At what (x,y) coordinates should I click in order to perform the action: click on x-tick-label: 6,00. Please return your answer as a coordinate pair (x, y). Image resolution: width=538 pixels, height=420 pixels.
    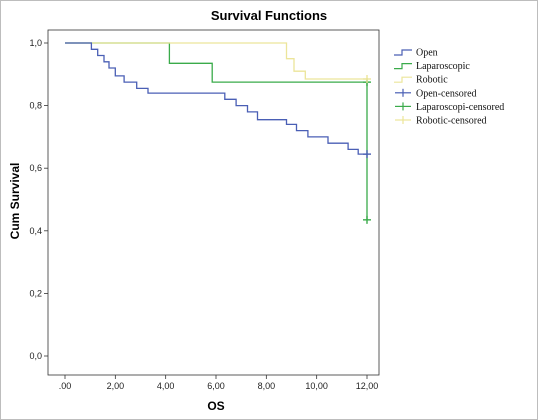
    Looking at the image, I should click on (216, 386).